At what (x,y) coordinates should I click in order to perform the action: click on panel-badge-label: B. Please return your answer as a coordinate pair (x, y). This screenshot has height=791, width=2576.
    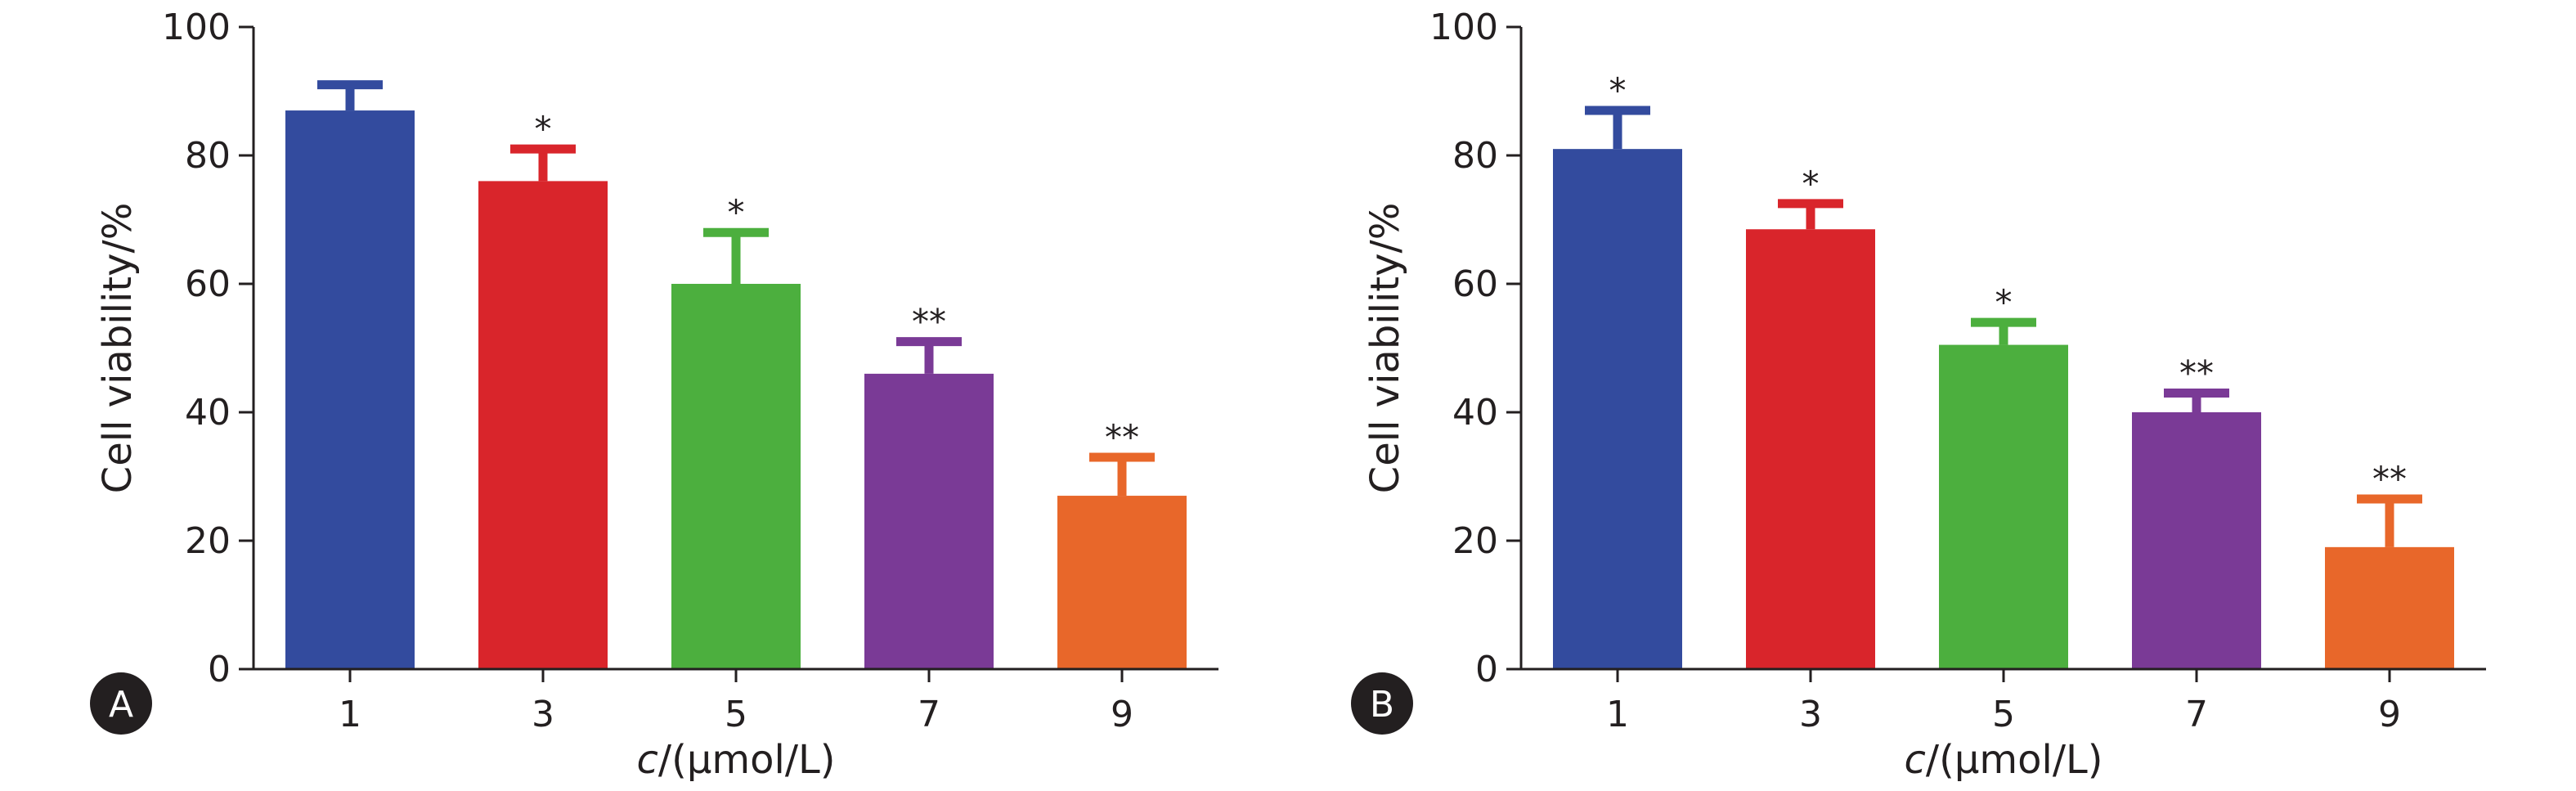
    Looking at the image, I should click on (1382, 705).